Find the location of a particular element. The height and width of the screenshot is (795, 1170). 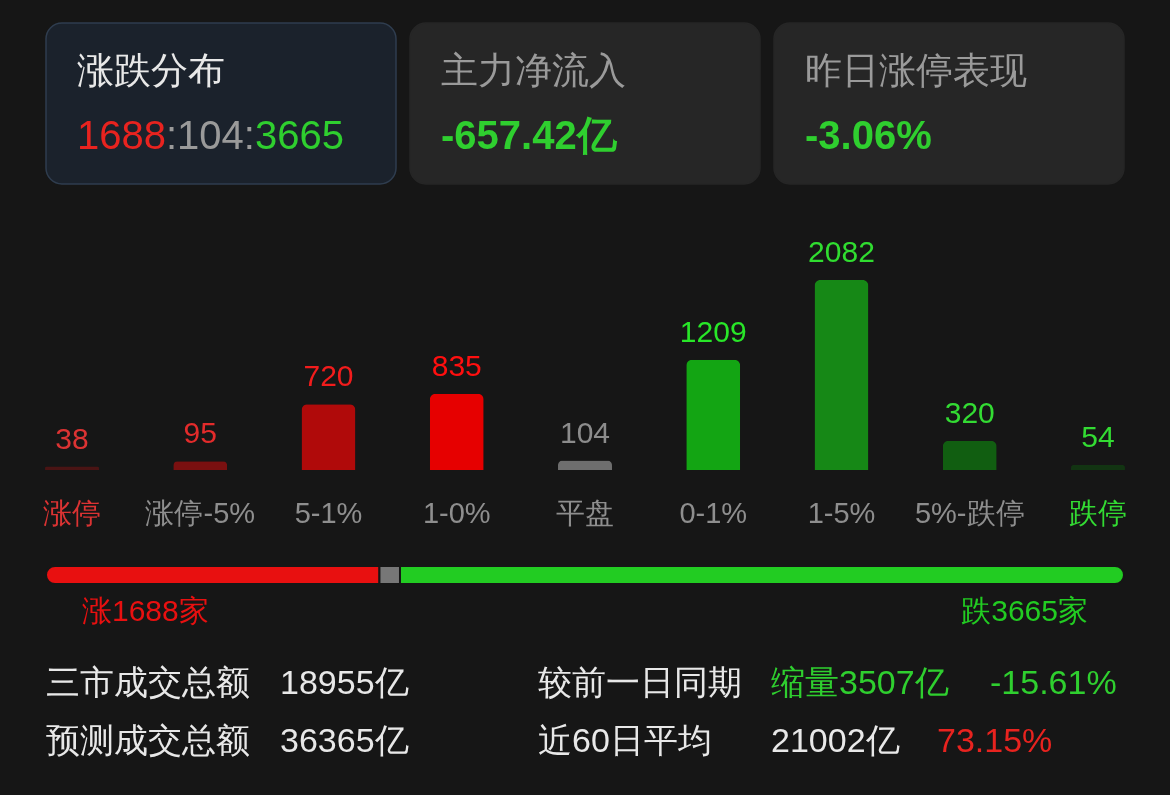

text: 73.15% is located at coordinates (995, 740).